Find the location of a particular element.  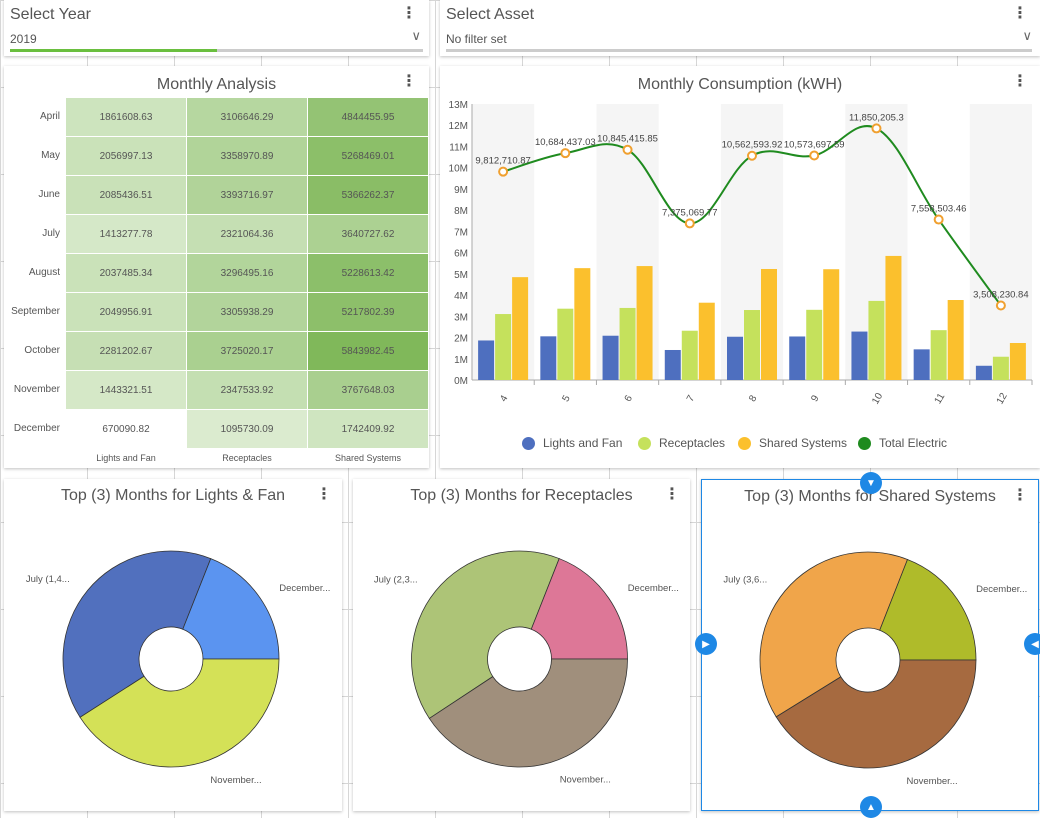

legend-label: Lights and Fan is located at coordinates (583, 443).